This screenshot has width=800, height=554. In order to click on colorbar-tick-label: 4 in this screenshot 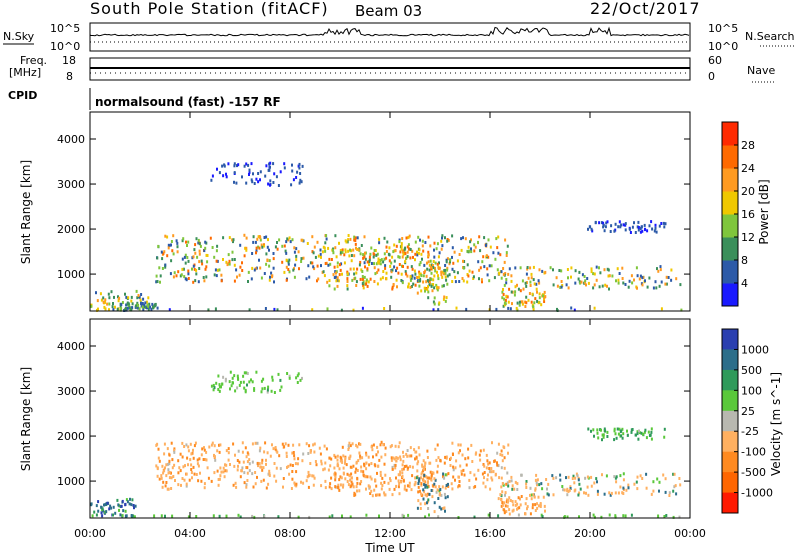, I will do `click(744, 283)`.